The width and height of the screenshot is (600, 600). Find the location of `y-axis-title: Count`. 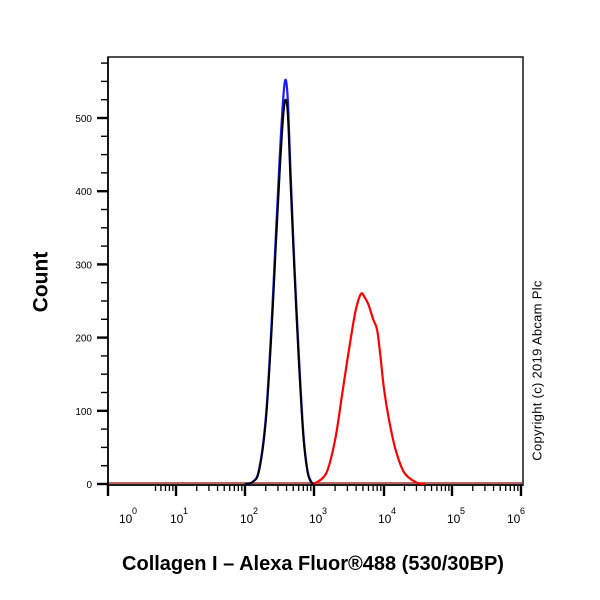

y-axis-title: Count is located at coordinates (41, 282).